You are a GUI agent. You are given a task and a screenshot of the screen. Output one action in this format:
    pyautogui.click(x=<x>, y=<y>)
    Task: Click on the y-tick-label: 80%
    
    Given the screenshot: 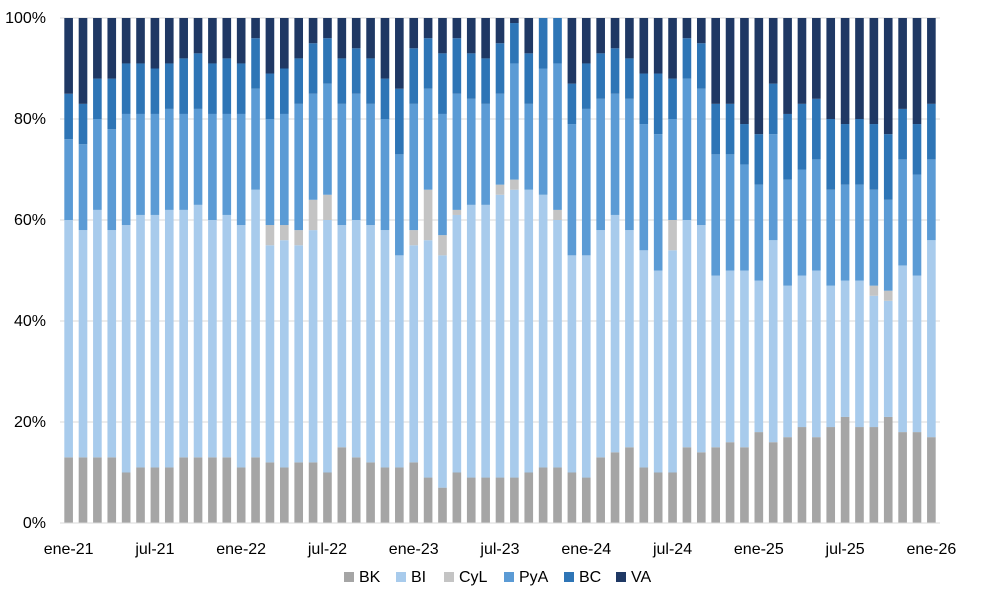 What is the action you would take?
    pyautogui.click(x=30, y=119)
    